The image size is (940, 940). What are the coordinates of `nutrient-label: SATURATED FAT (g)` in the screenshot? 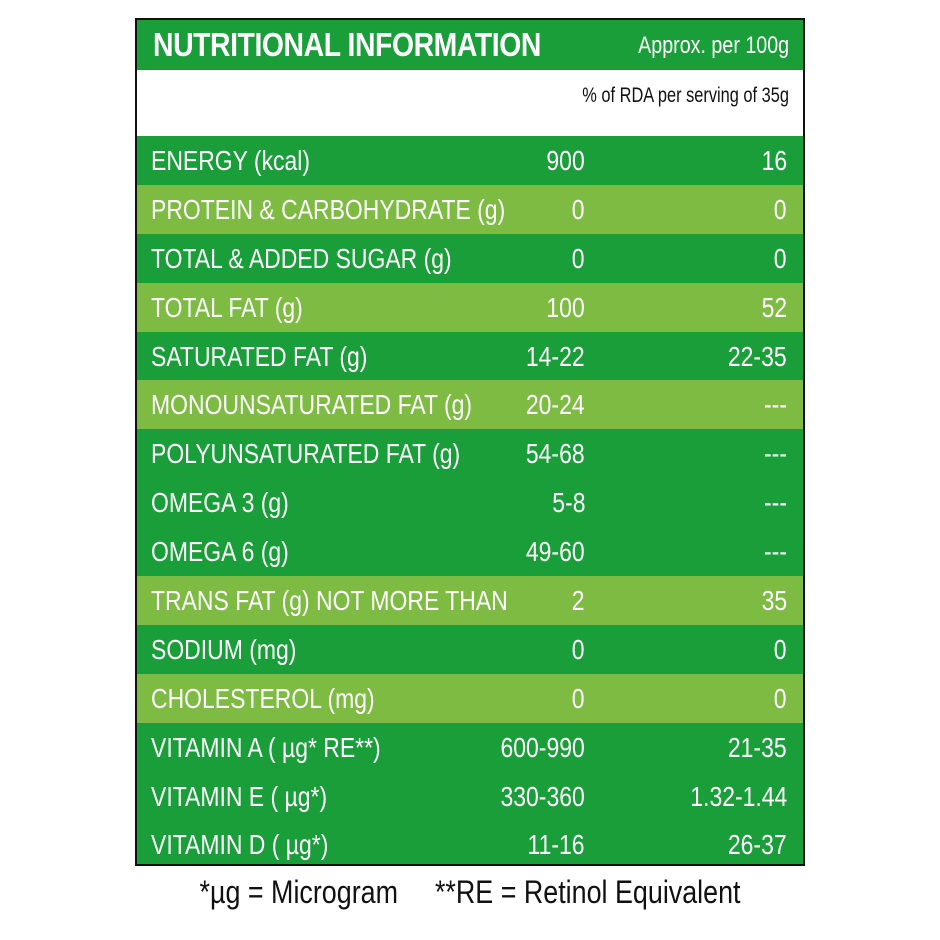 It's located at (259, 356).